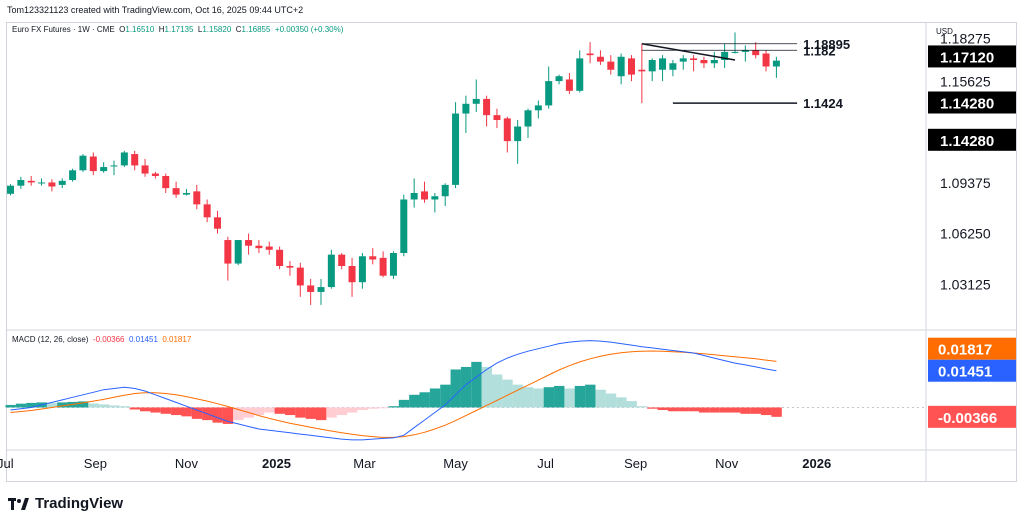  Describe the element at coordinates (965, 284) in the screenshot. I see `price-tick-label: 1.03125` at that location.